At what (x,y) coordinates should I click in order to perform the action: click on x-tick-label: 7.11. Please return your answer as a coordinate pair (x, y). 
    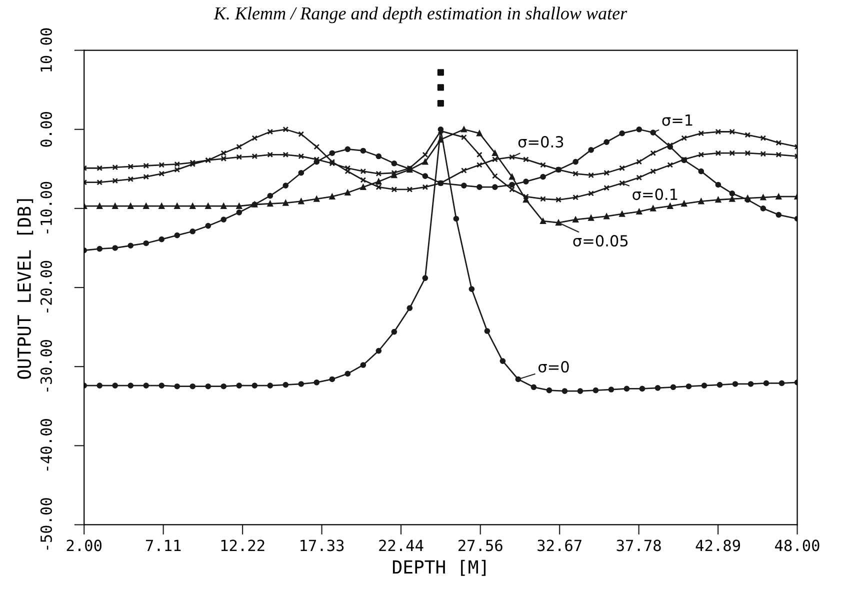
    Looking at the image, I should click on (163, 545).